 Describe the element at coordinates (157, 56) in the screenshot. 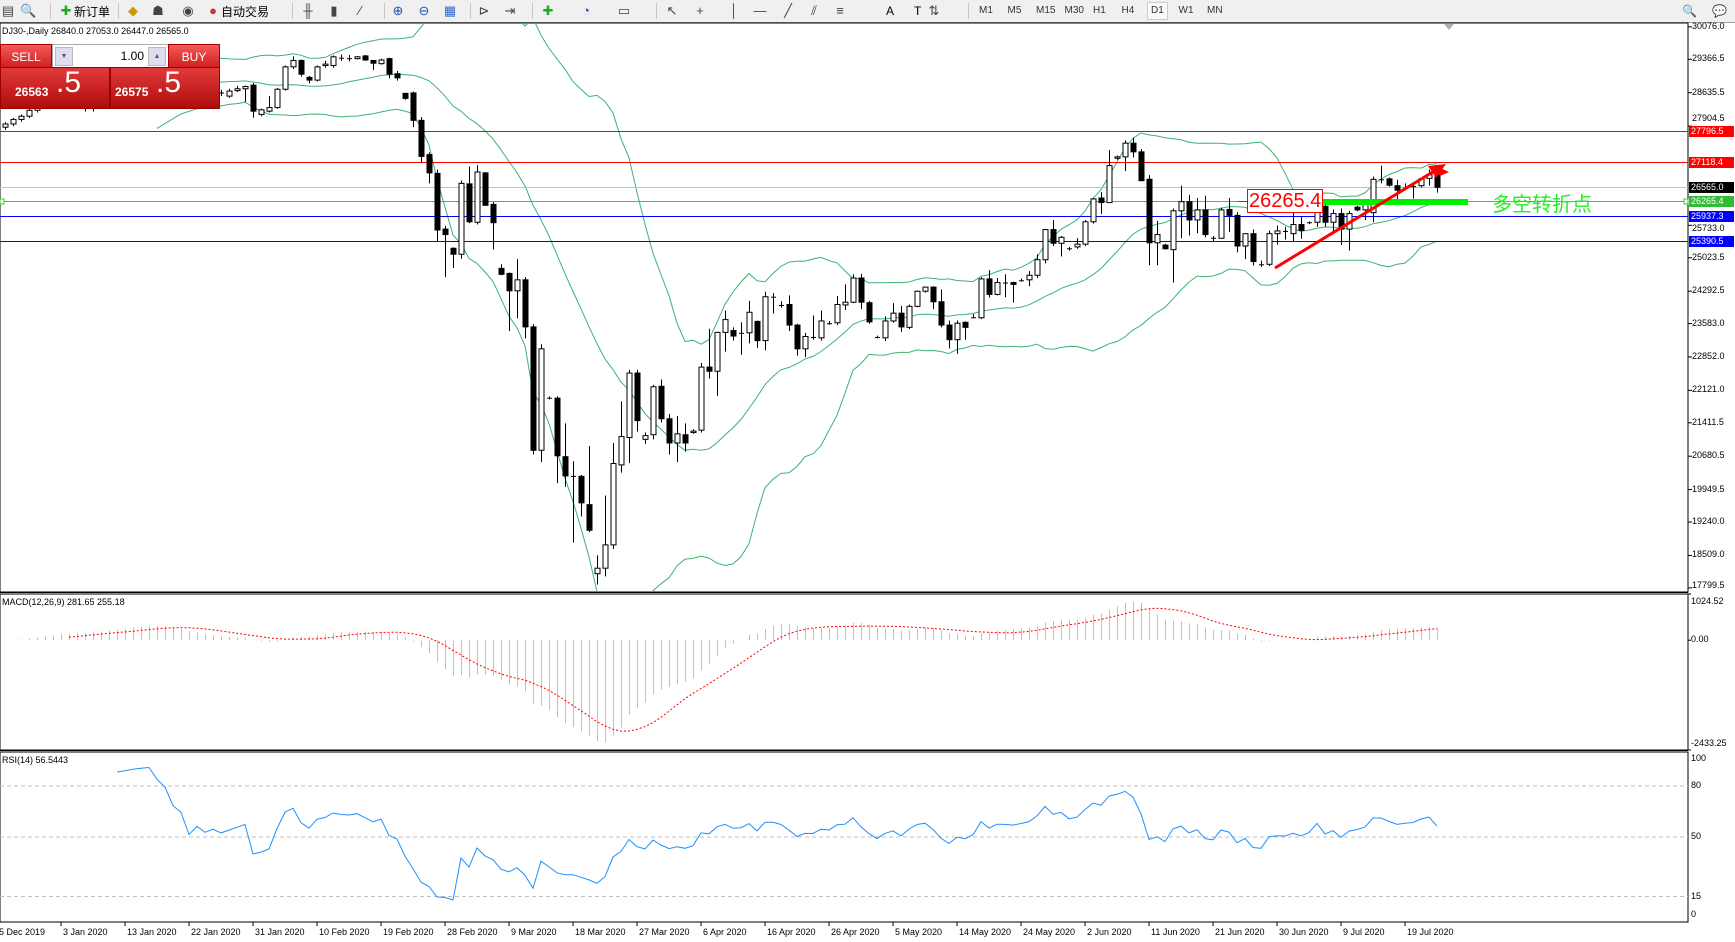

I see `lot-increase-button: ▲` at that location.